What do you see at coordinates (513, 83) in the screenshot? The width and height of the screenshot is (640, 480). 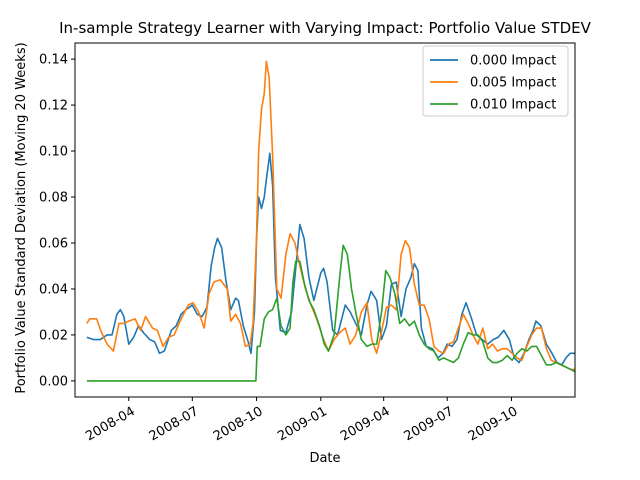 I see `legend-entry: 0.005 Impact` at bounding box center [513, 83].